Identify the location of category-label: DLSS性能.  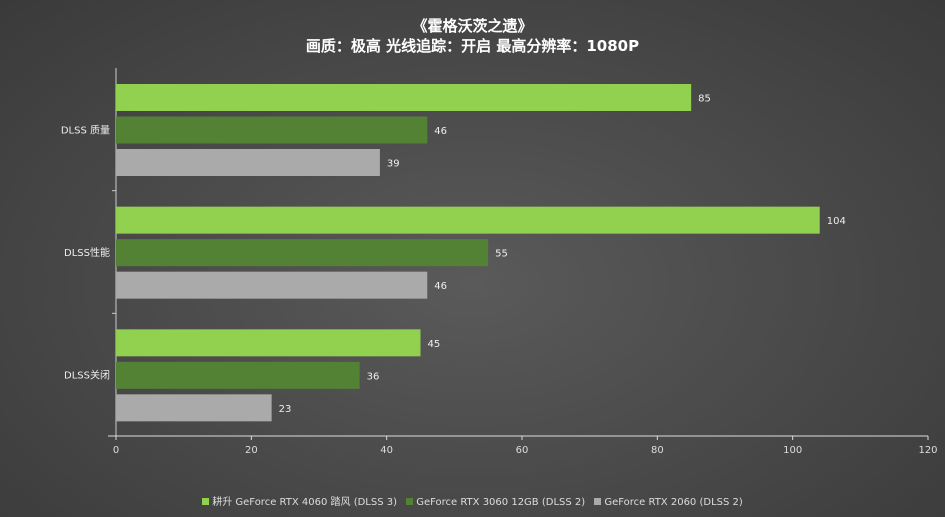
(87, 252).